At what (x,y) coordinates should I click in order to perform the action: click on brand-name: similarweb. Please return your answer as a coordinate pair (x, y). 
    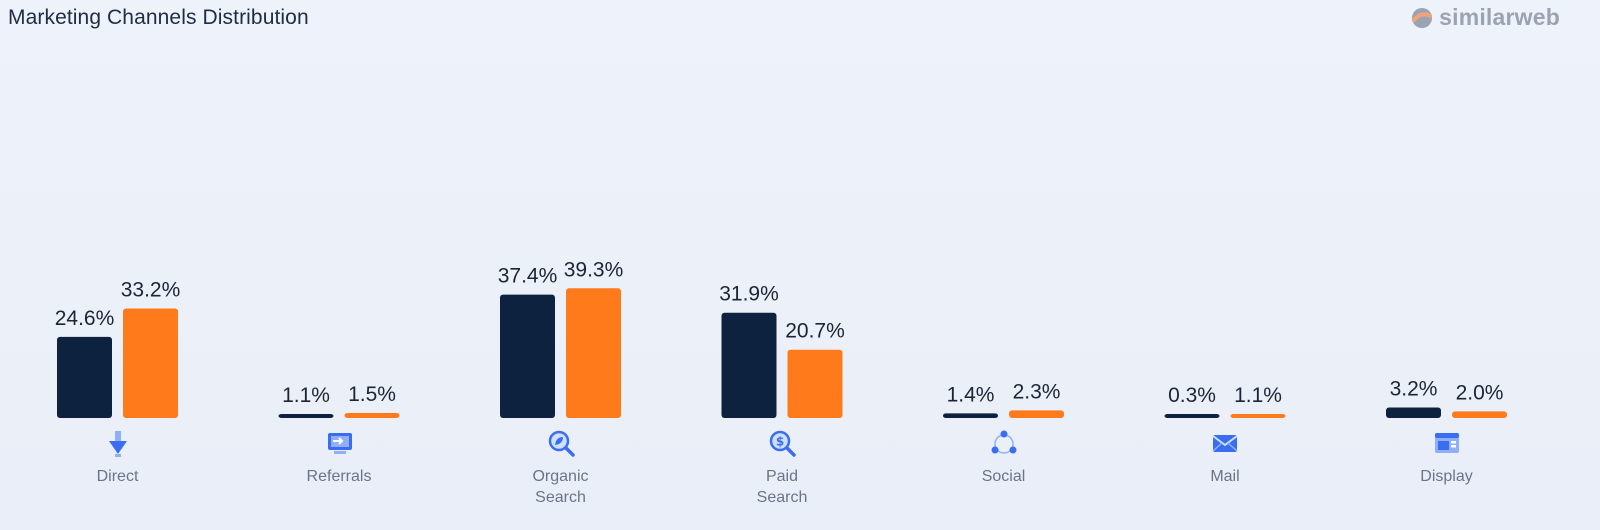
    Looking at the image, I should click on (1499, 17).